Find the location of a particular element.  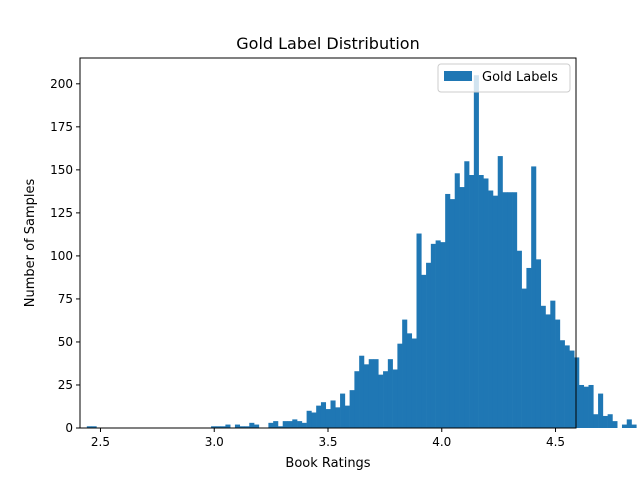

y-tick-label: 175 is located at coordinates (61, 127).